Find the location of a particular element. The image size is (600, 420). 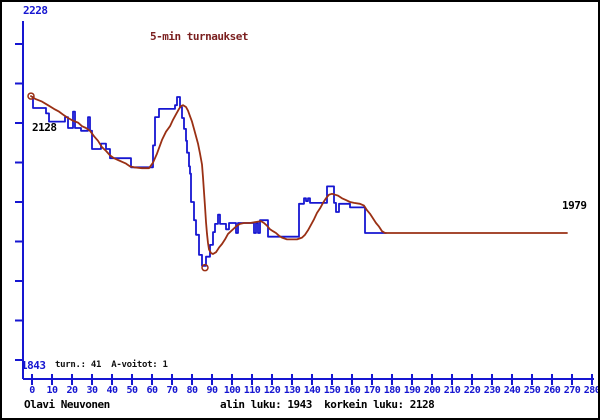

x-tick-label: 150 is located at coordinates (332, 390).